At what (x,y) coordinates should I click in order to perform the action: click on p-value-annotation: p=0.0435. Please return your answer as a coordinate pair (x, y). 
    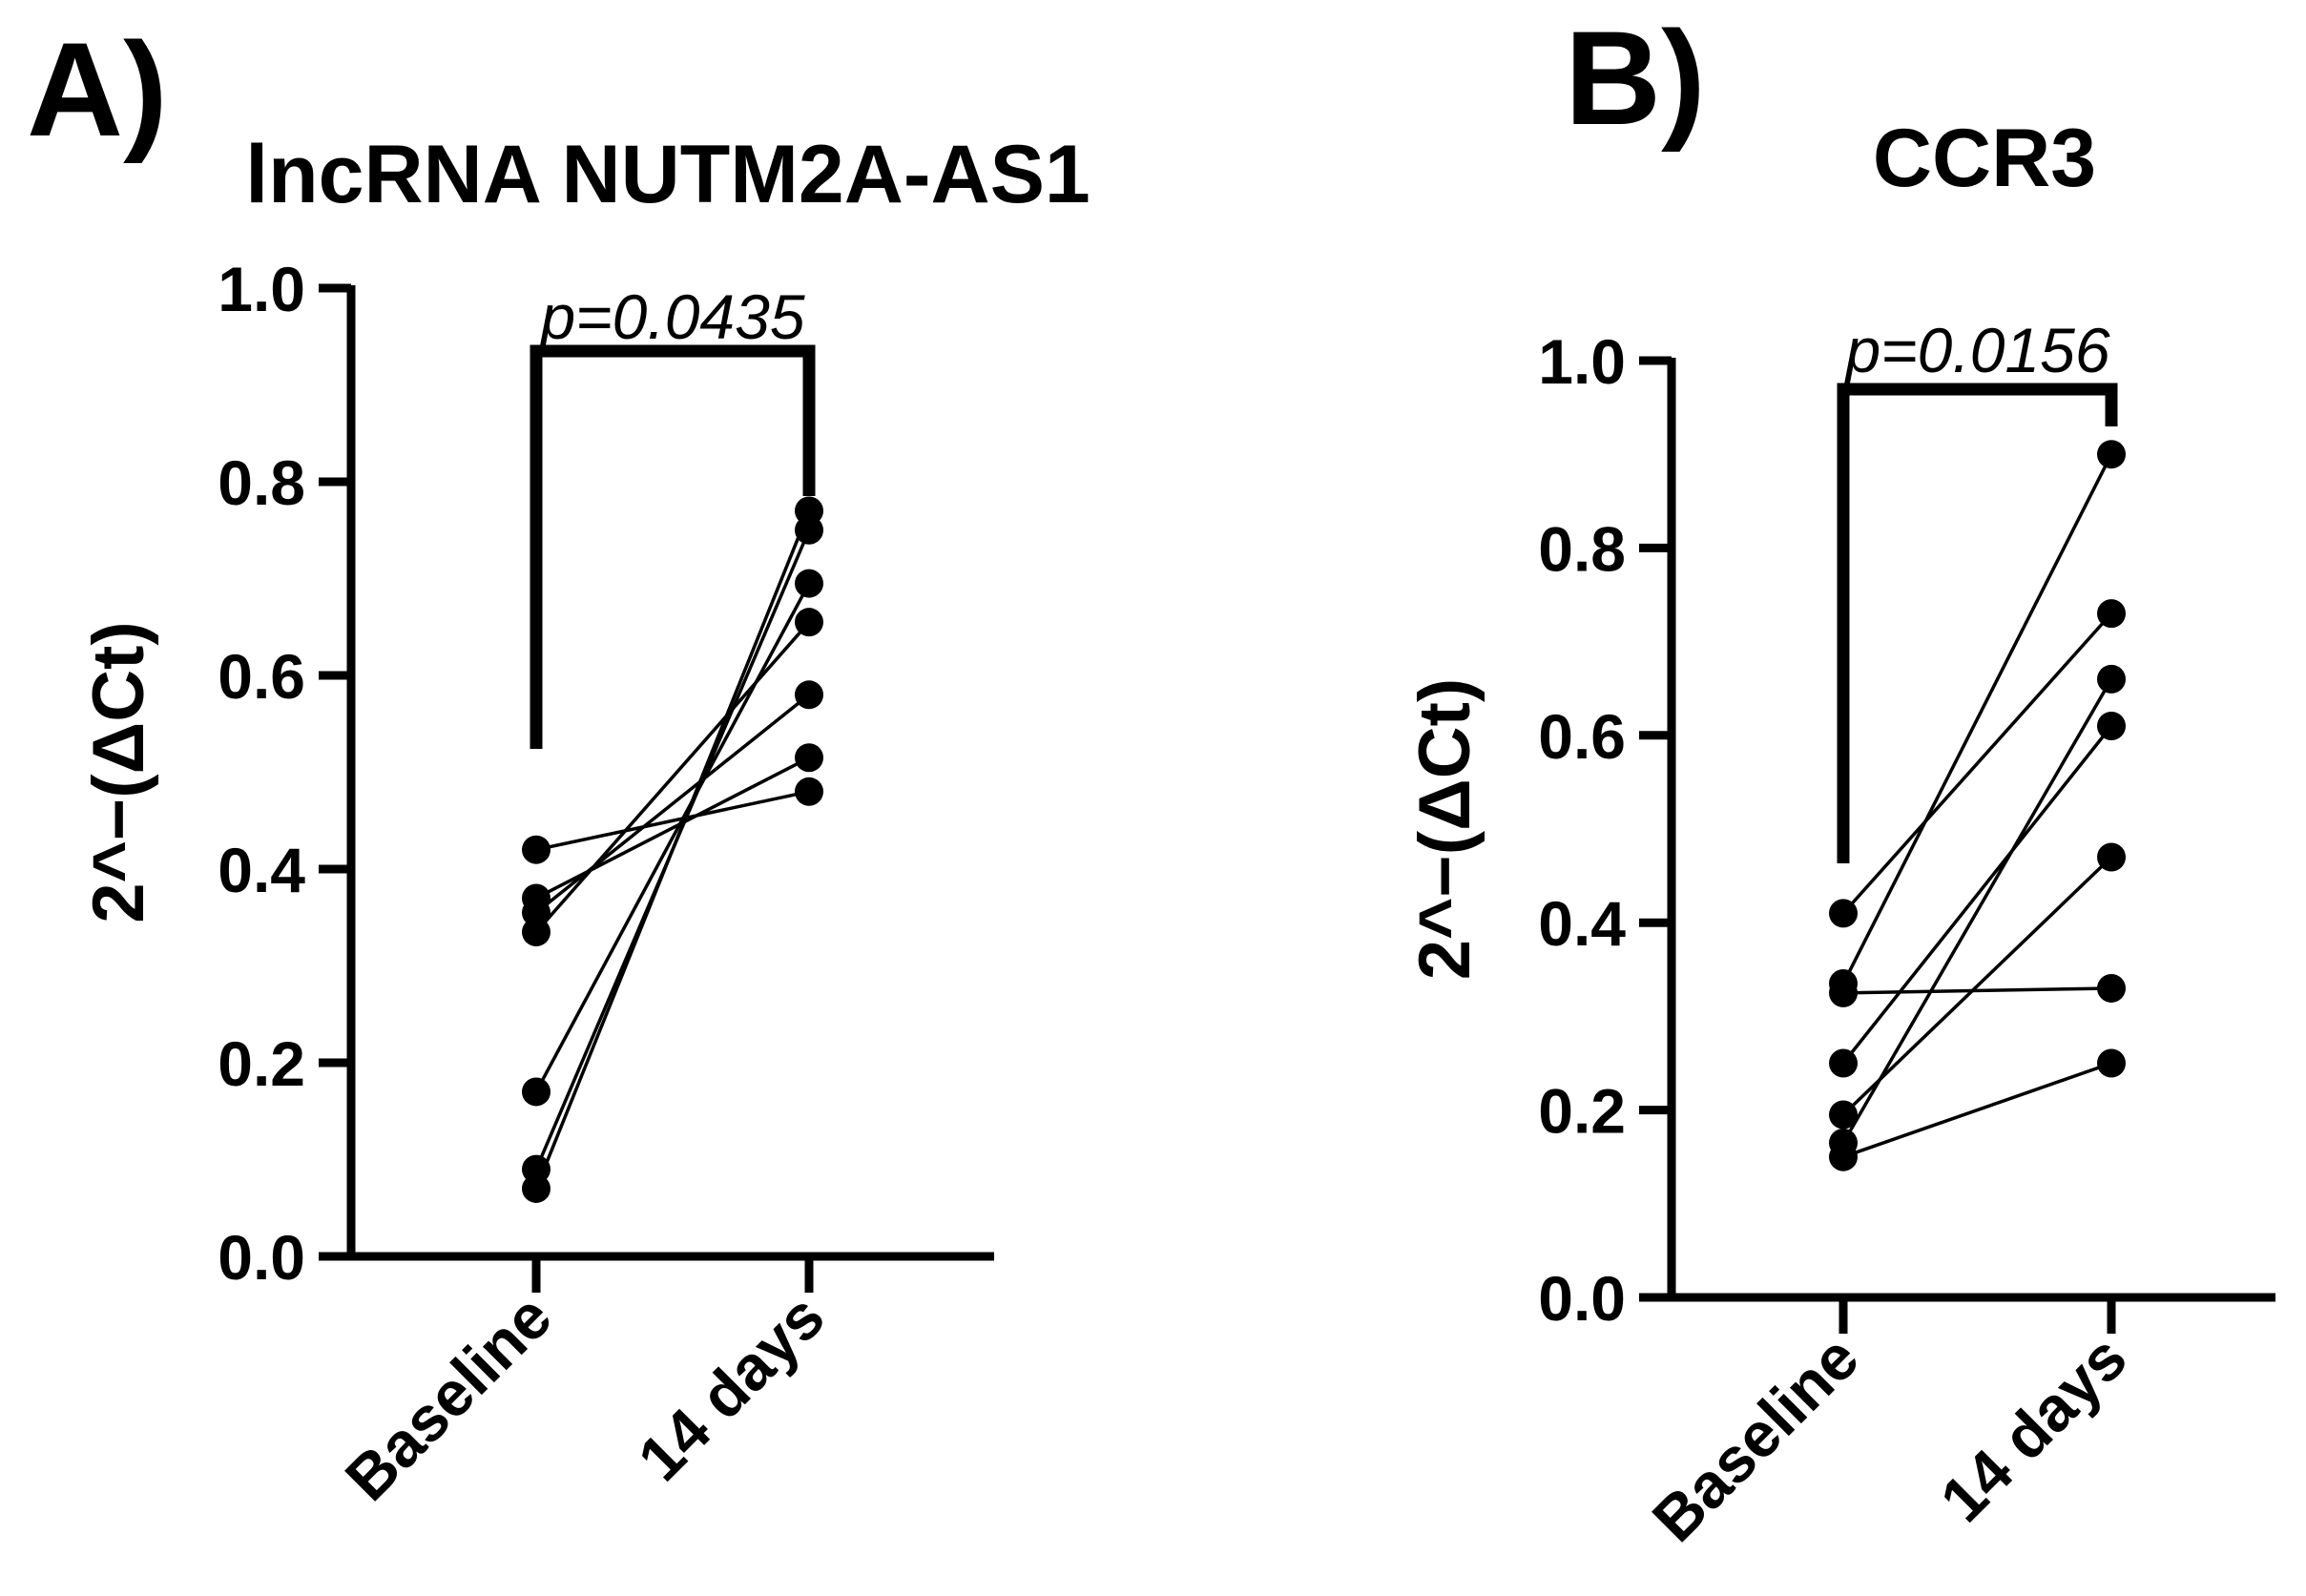
    Looking at the image, I should click on (671, 316).